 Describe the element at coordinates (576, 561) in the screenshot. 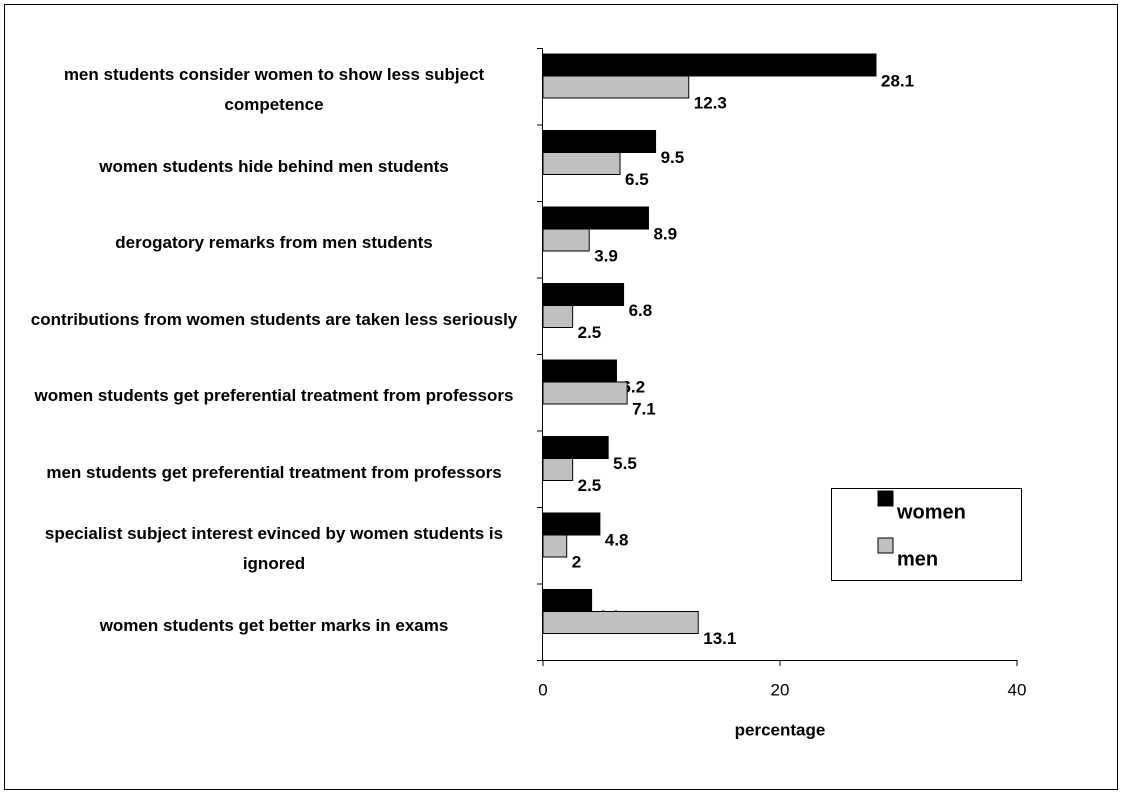

I see `data-label: 2` at that location.